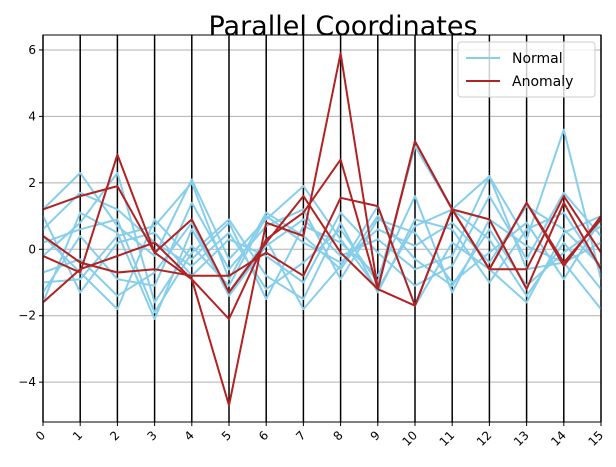 The height and width of the screenshot is (467, 616). I want to click on x-tick-label: 2, so click(114, 435).